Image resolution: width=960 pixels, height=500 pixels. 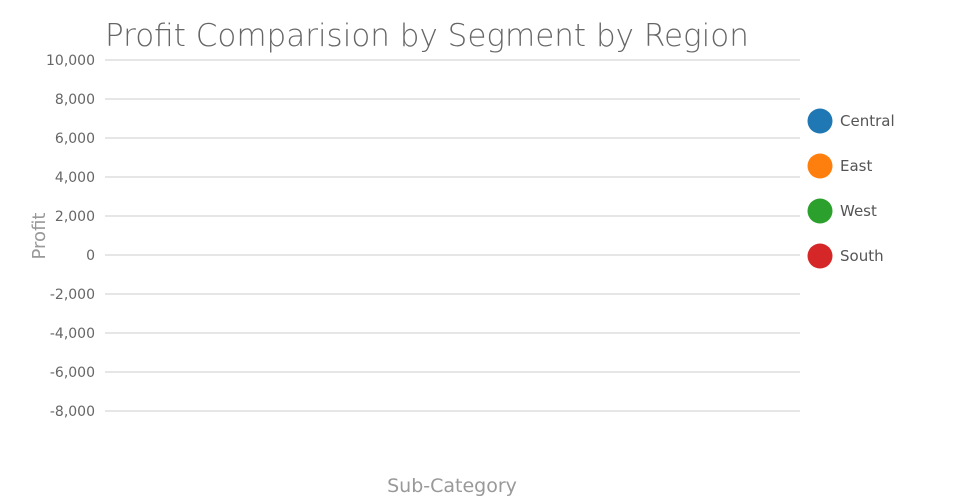 I want to click on y-tick-label: -2,000, so click(x=72, y=295).